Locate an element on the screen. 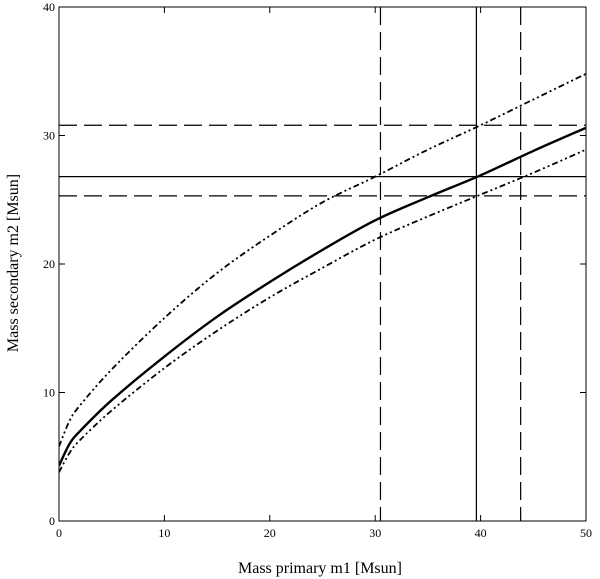  y-tick-label: 20 is located at coordinates (49, 264).